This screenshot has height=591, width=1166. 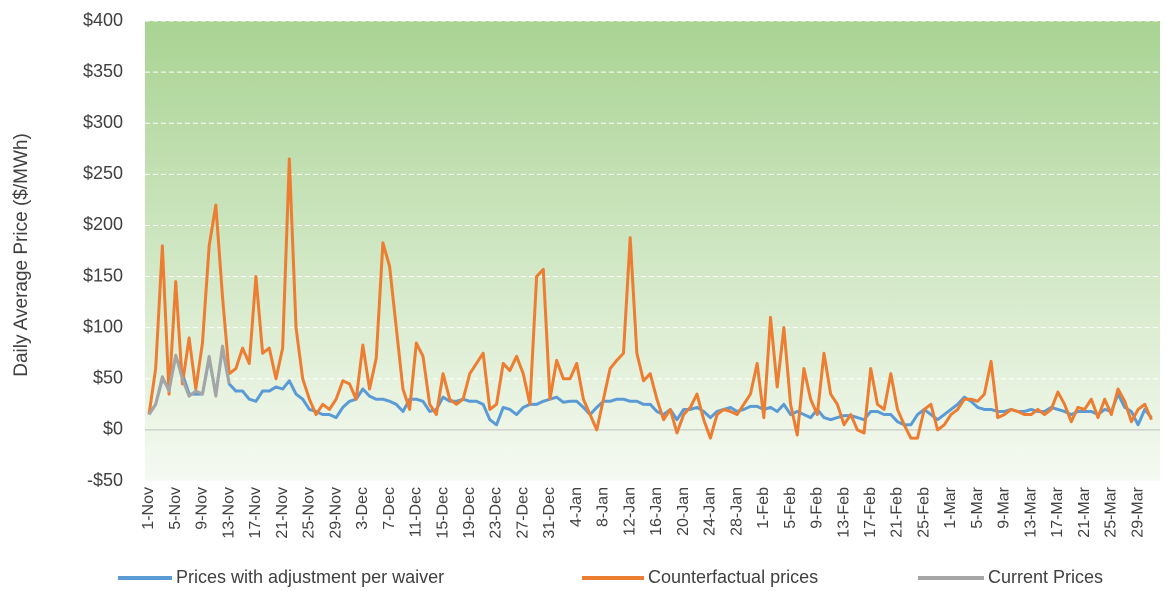 I want to click on x-tick-label: 21-Feb, so click(x=897, y=512).